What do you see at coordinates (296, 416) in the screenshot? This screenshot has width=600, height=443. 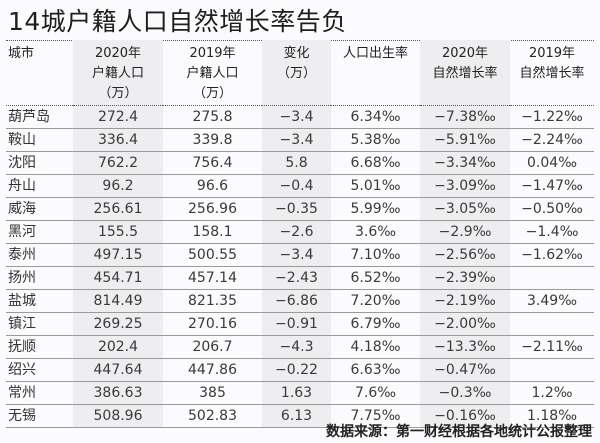 I see `cell-change: 6.13` at bounding box center [296, 416].